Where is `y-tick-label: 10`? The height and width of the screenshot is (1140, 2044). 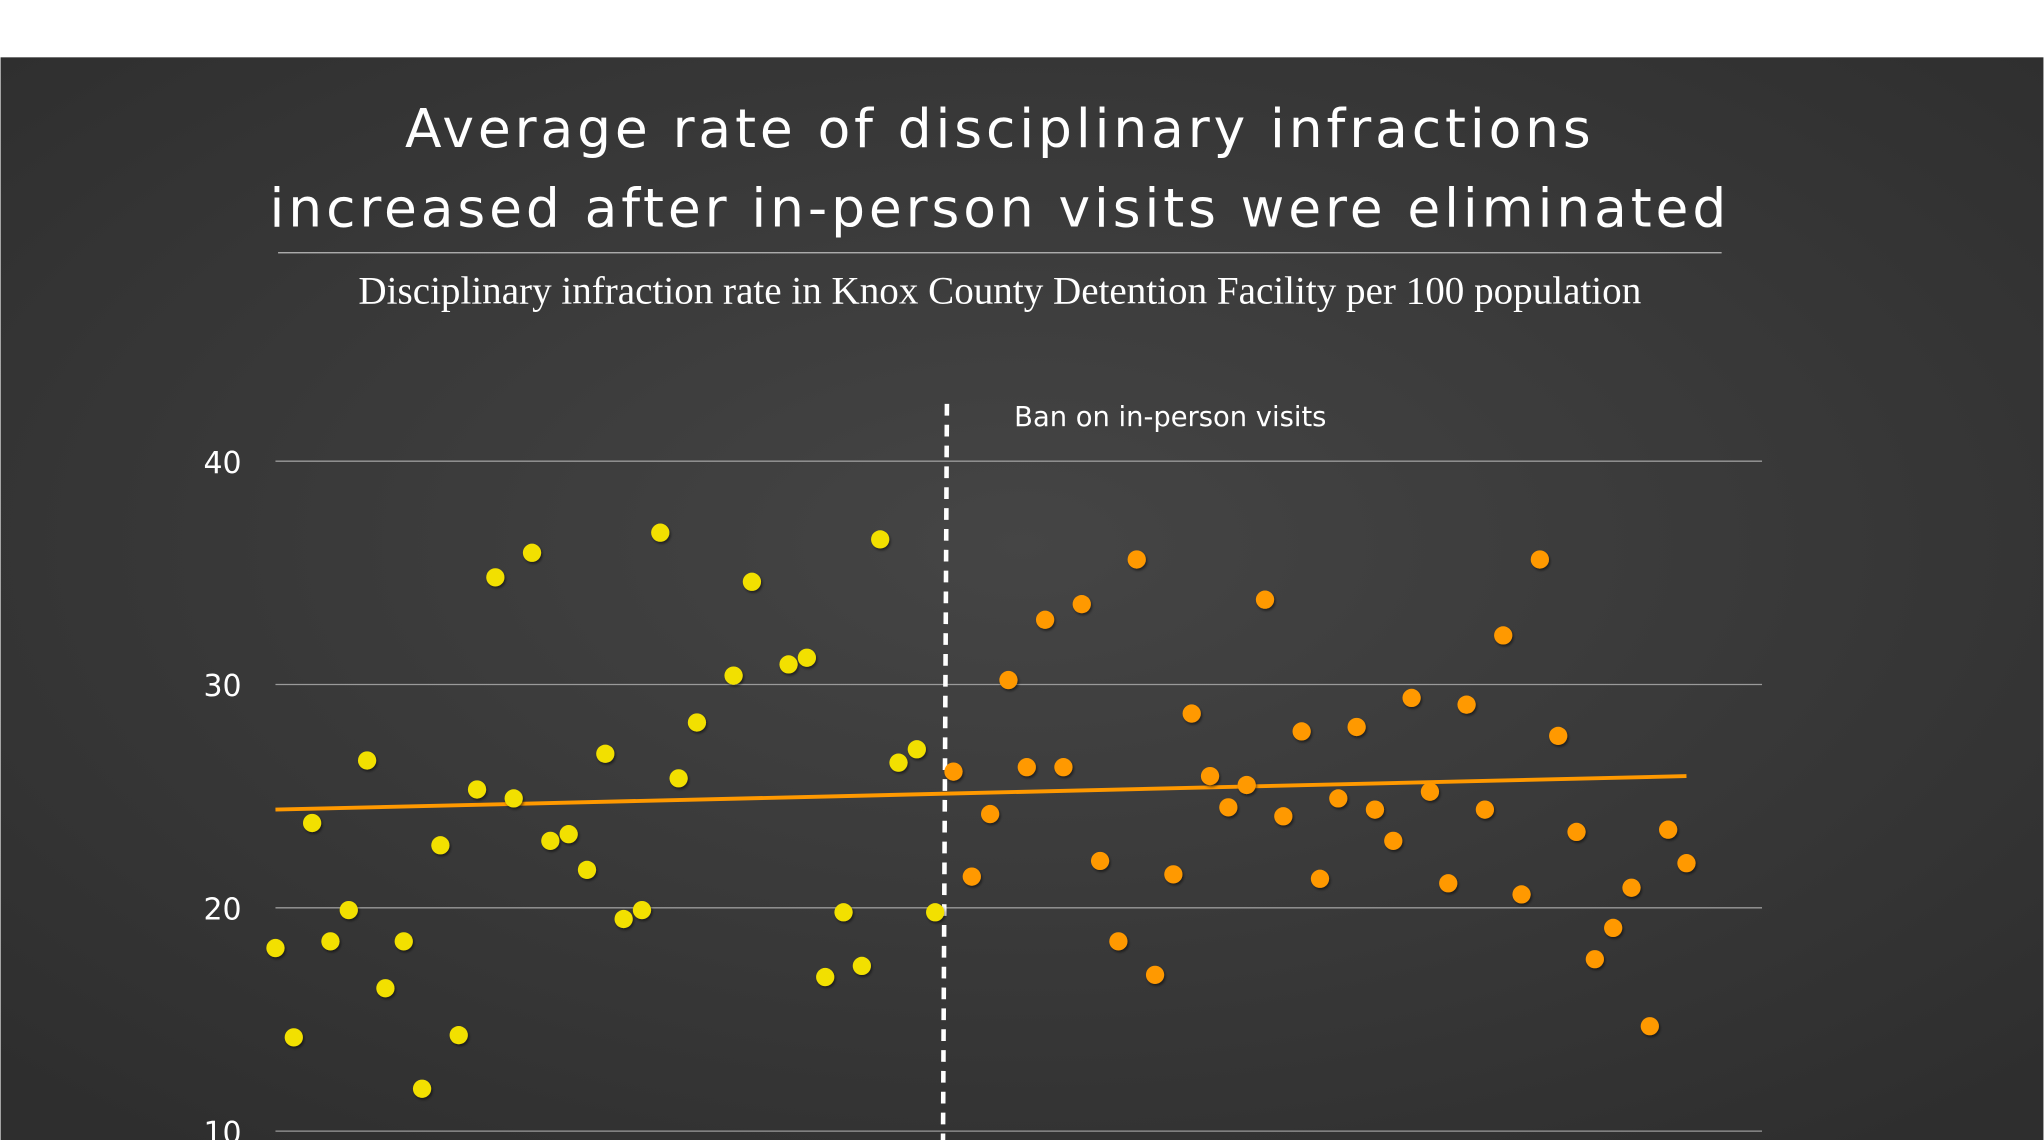 y-tick-label: 10 is located at coordinates (222, 1128).